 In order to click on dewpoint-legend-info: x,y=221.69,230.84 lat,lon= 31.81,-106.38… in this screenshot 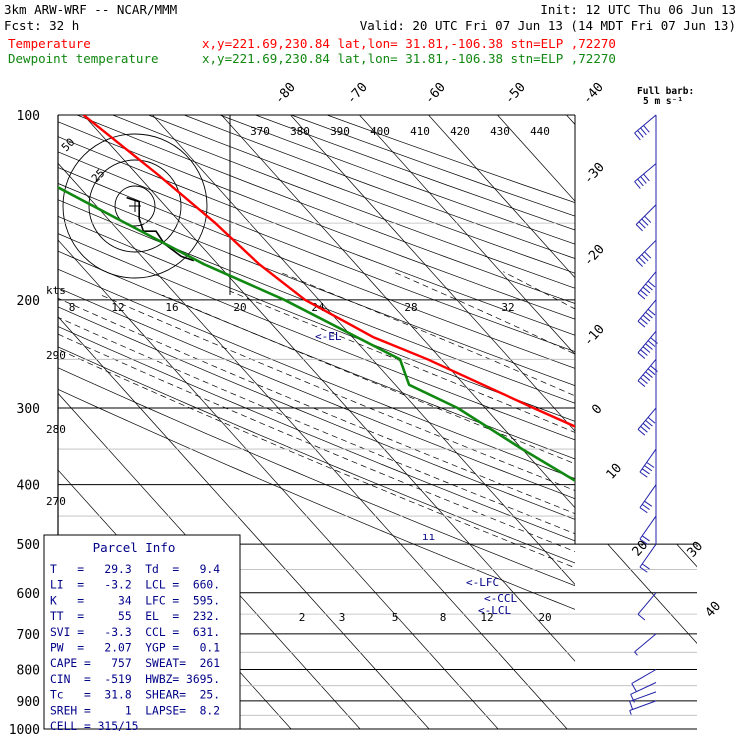, I will do `click(409, 58)`.